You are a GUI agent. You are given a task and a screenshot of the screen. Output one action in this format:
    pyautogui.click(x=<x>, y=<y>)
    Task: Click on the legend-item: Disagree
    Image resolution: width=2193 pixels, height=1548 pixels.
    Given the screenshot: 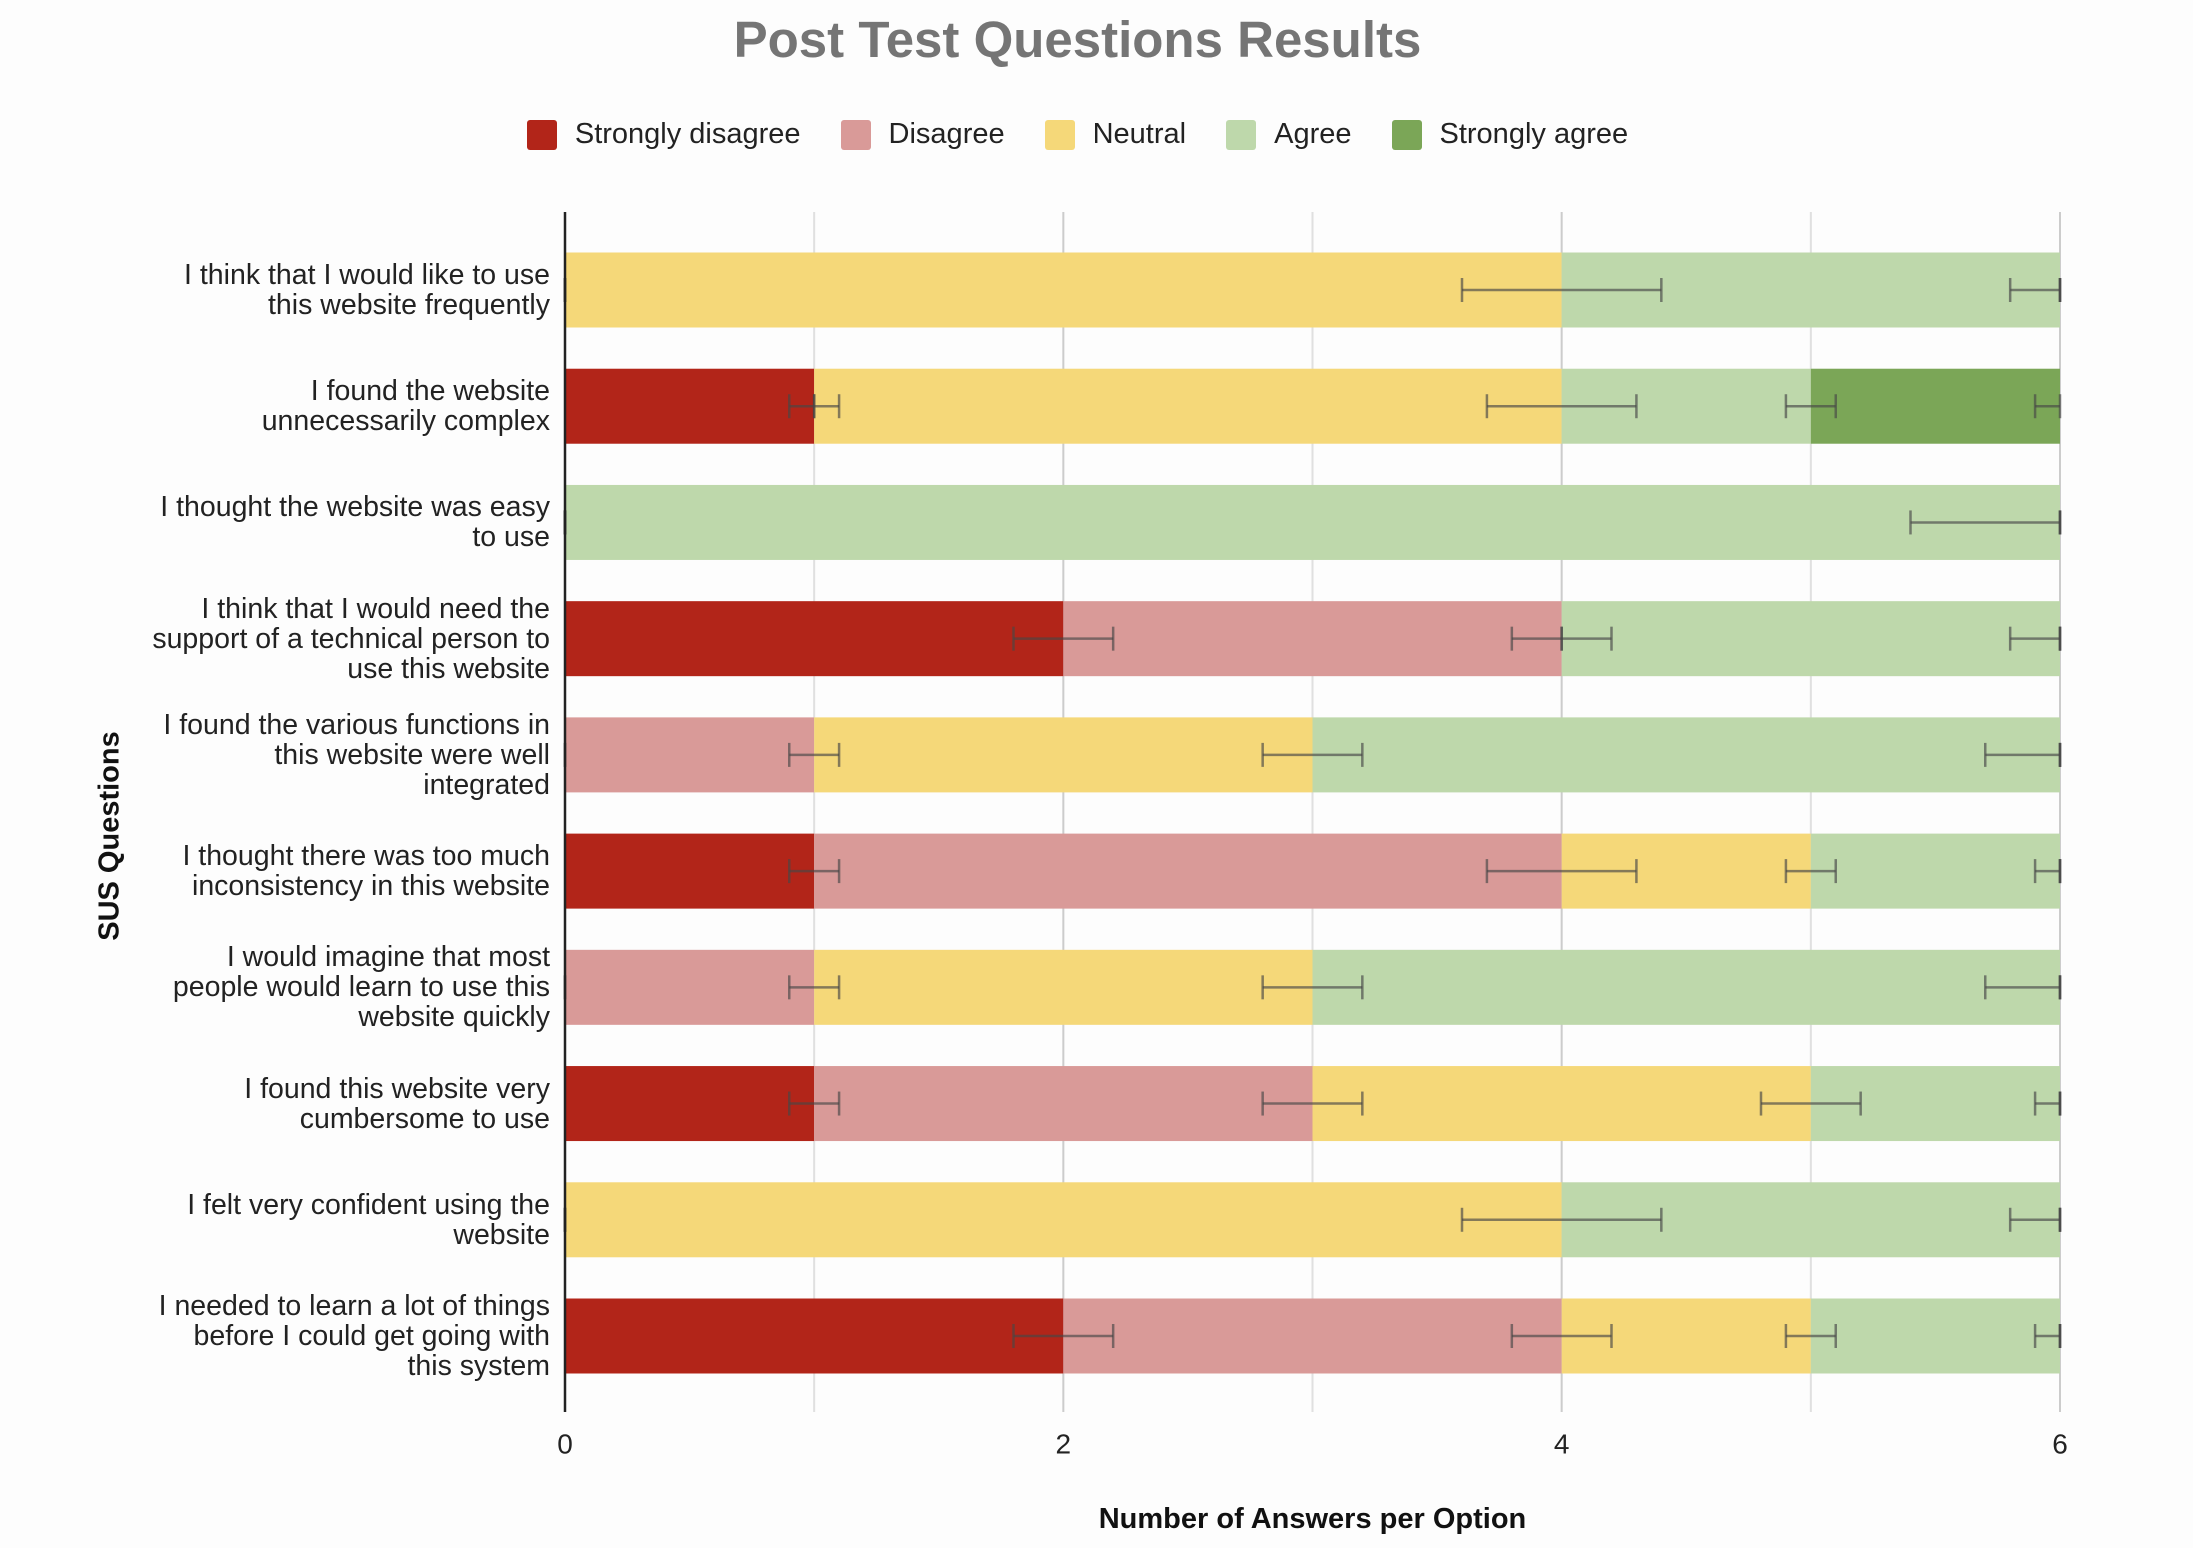 What is the action you would take?
    pyautogui.click(x=922, y=134)
    